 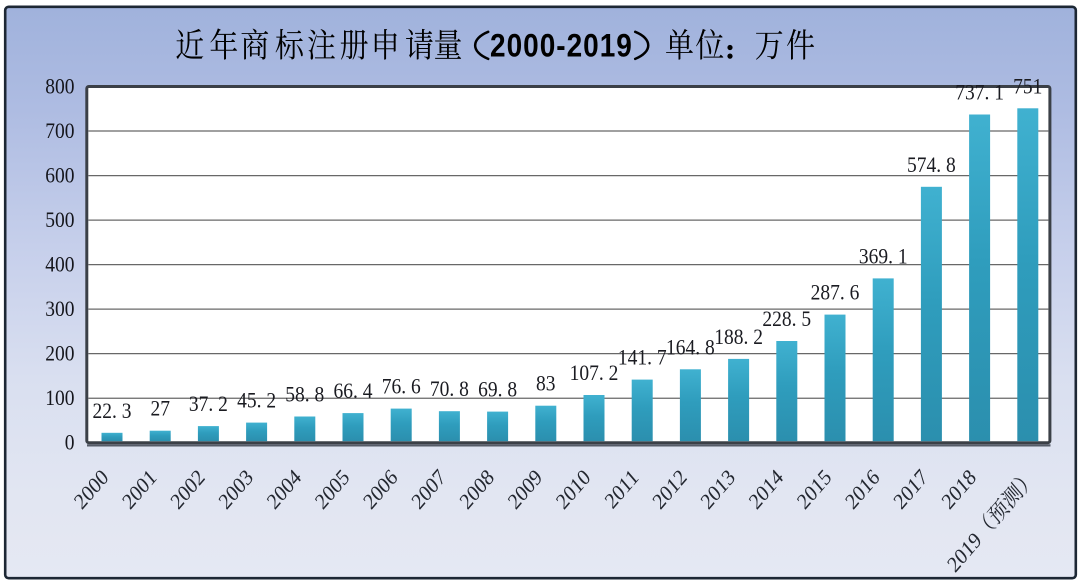 What do you see at coordinates (208, 404) in the screenshot?
I see `svg-text: 37. 2` at bounding box center [208, 404].